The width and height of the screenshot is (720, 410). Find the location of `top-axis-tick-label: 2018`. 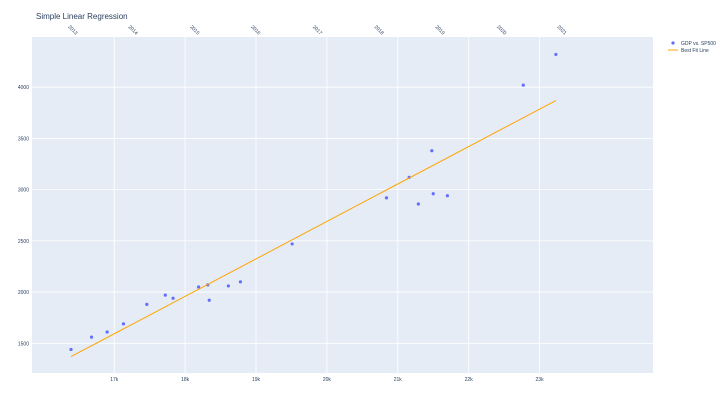

top-axis-tick-label: 2018 is located at coordinates (379, 30).